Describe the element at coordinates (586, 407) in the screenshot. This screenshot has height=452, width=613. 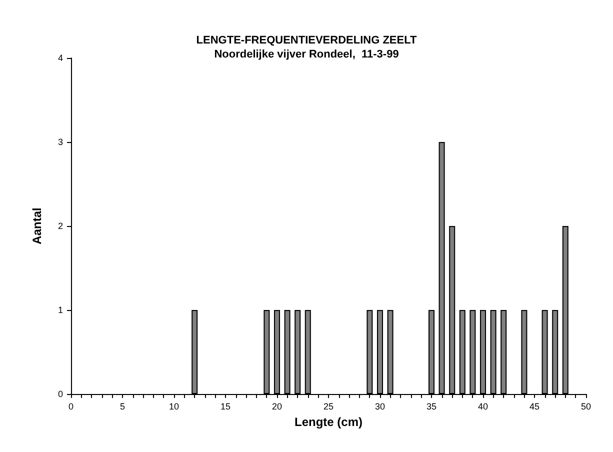
I see `x-tick-label: 50` at that location.